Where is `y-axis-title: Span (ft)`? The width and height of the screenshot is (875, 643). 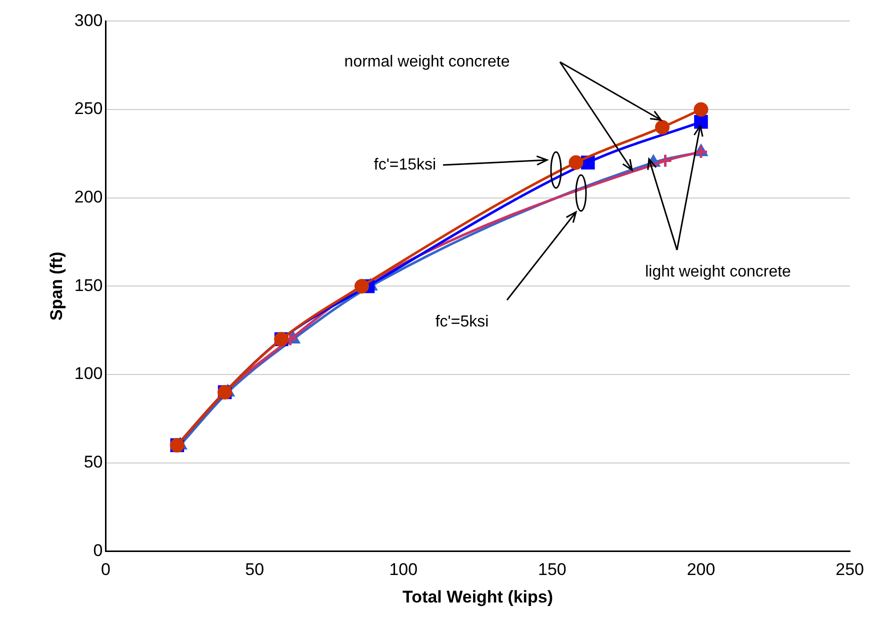 y-axis-title: Span (ft) is located at coordinates (56, 286).